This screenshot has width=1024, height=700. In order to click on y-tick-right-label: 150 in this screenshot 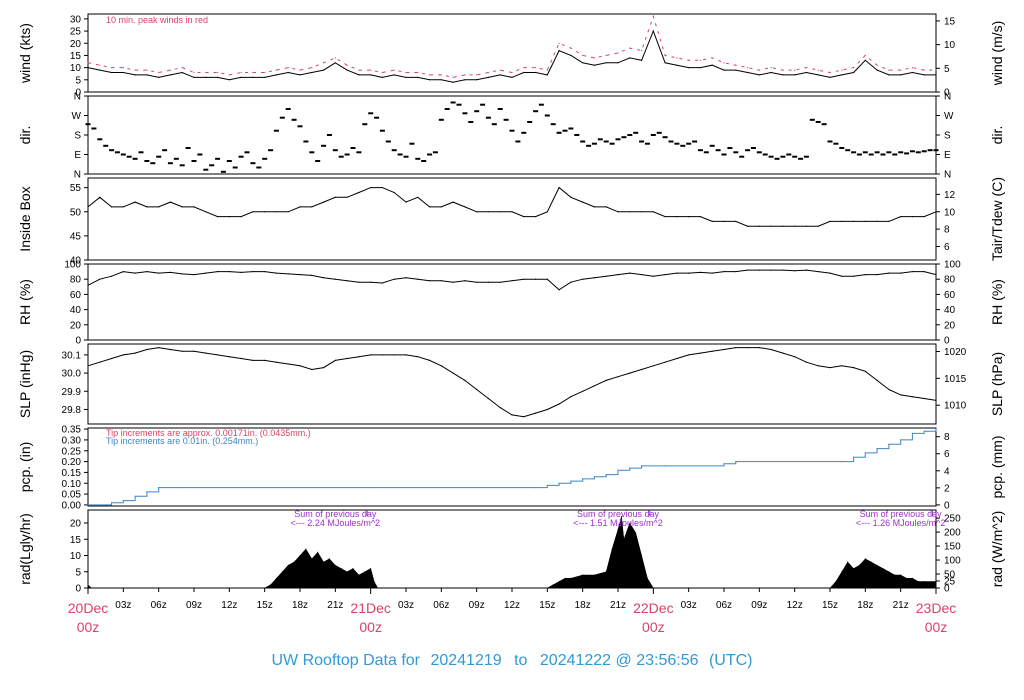, I will do `click(952, 547)`.